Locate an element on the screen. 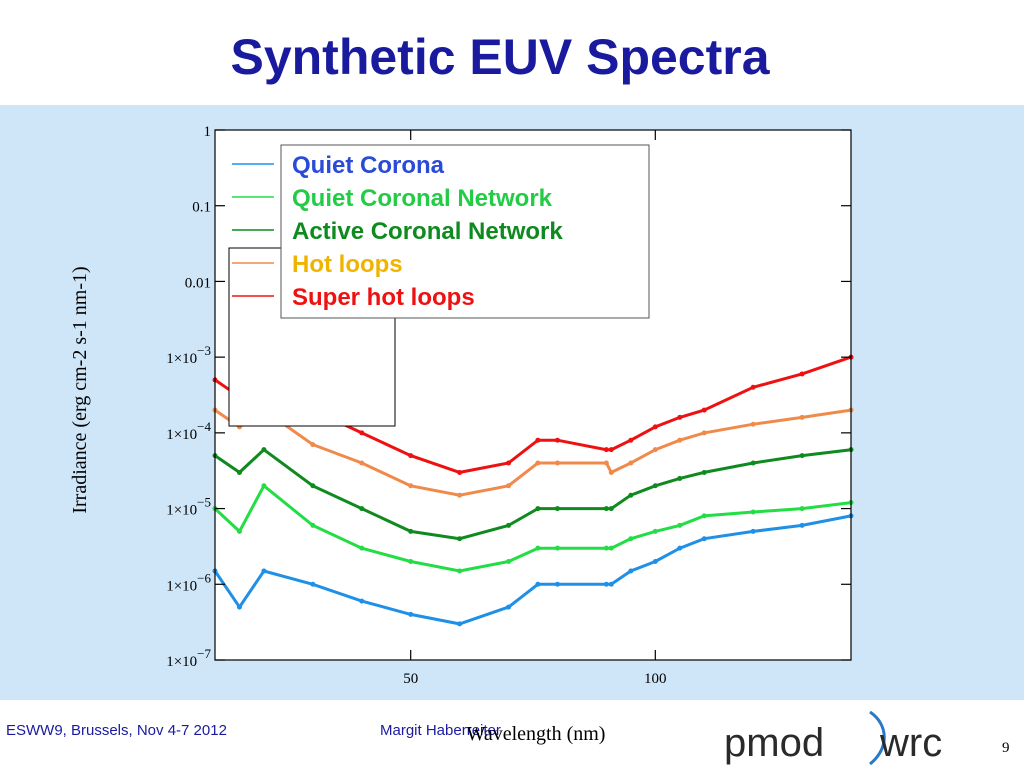  page-number: 9 is located at coordinates (1006, 748).